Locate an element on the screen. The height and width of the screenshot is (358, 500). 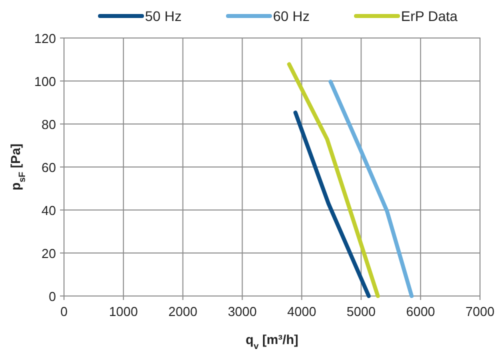
x-tick-label: 3000 is located at coordinates (242, 311).